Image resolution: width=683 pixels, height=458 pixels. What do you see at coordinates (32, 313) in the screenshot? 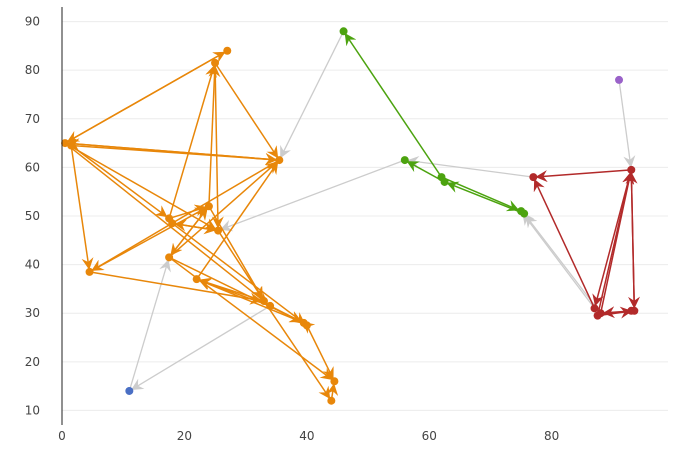
I see `y-tick-label: 30` at bounding box center [32, 313].